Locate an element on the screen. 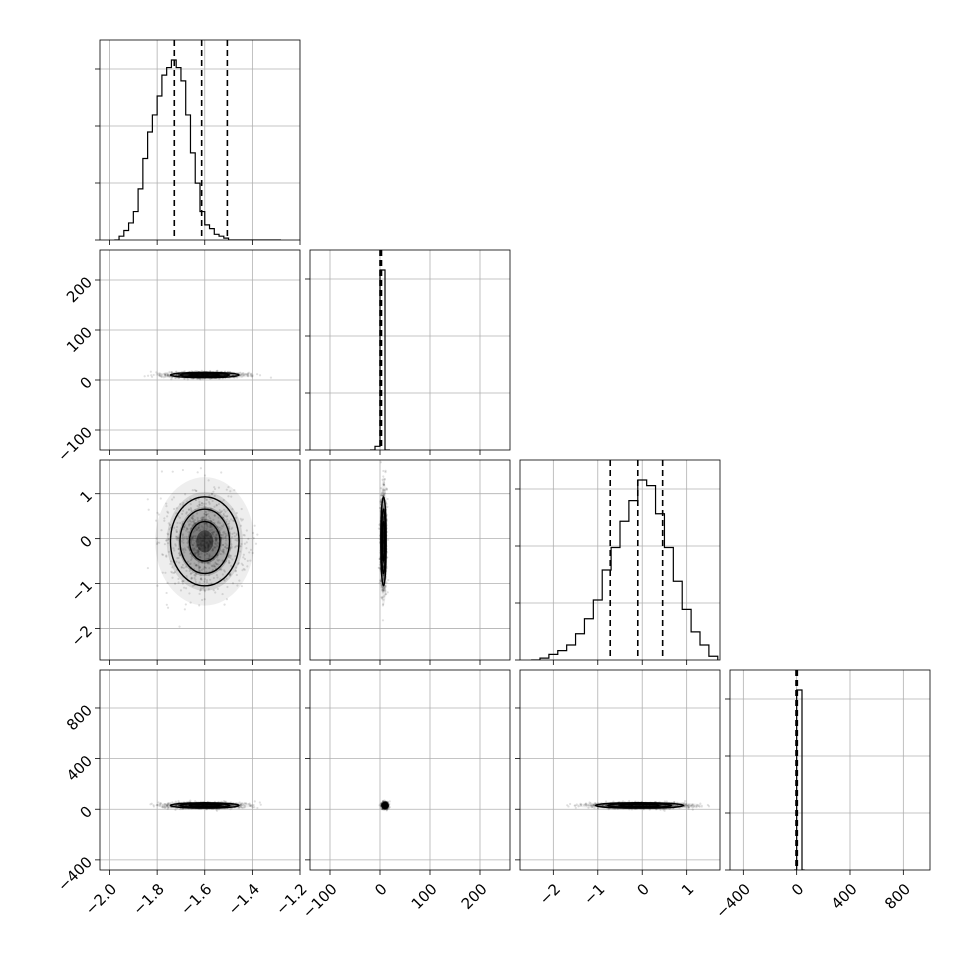 The width and height of the screenshot is (970, 970). x-tick-label: −2.0 is located at coordinates (101, 899).